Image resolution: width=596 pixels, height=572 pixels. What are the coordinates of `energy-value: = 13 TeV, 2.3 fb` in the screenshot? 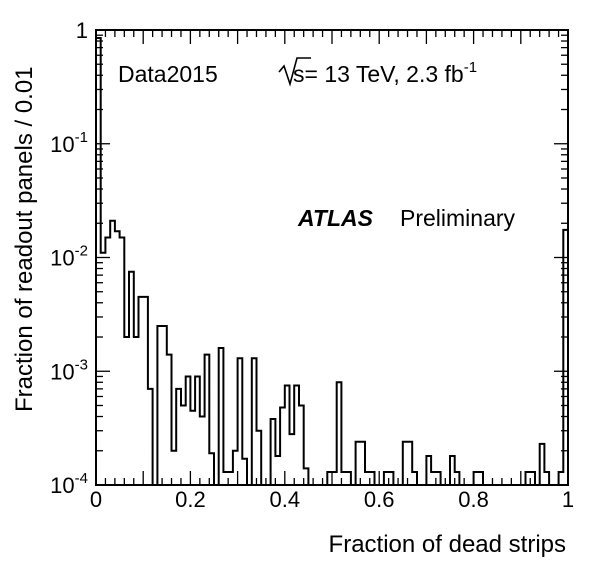 It's located at (384, 74).